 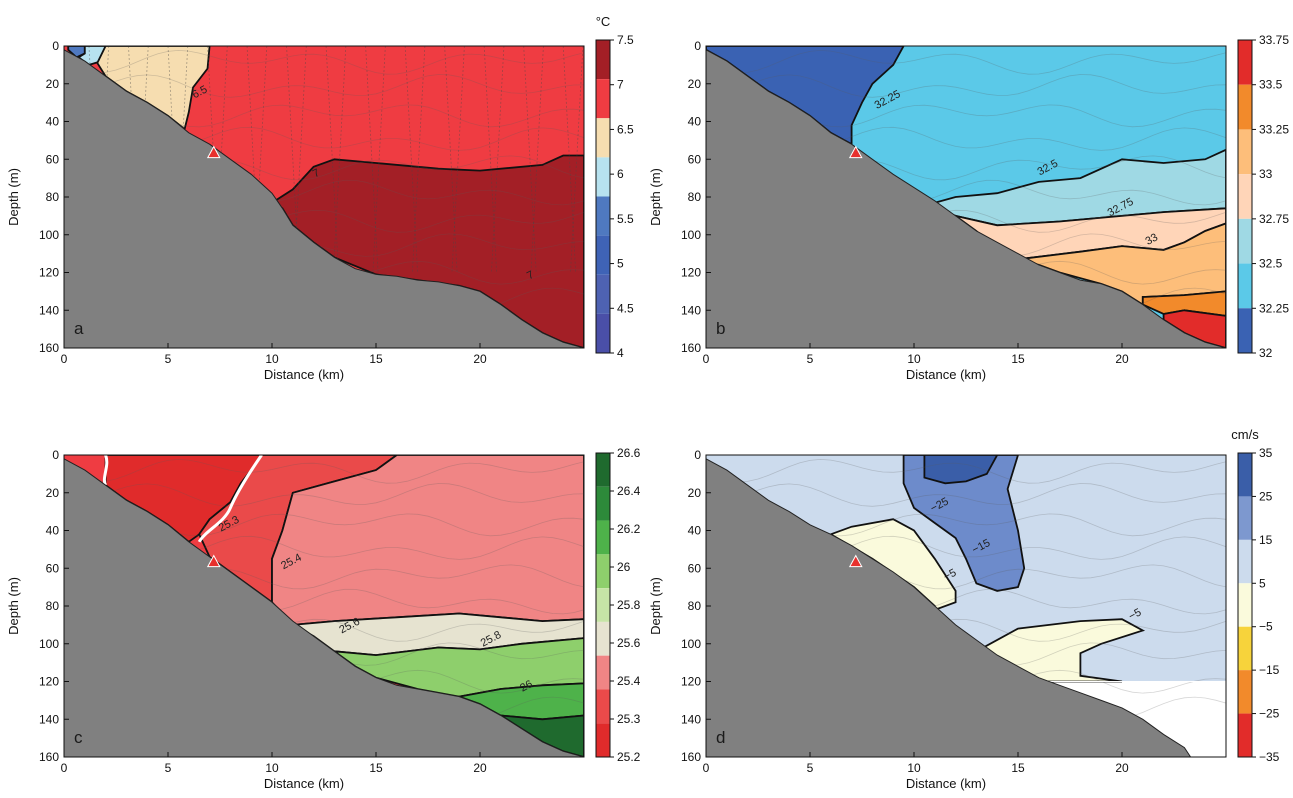 What do you see at coordinates (1263, 196) in the screenshot?
I see `colorbar: 32 32.25 32.5 32.75 33 33.25 33.5 33.75` at bounding box center [1263, 196].